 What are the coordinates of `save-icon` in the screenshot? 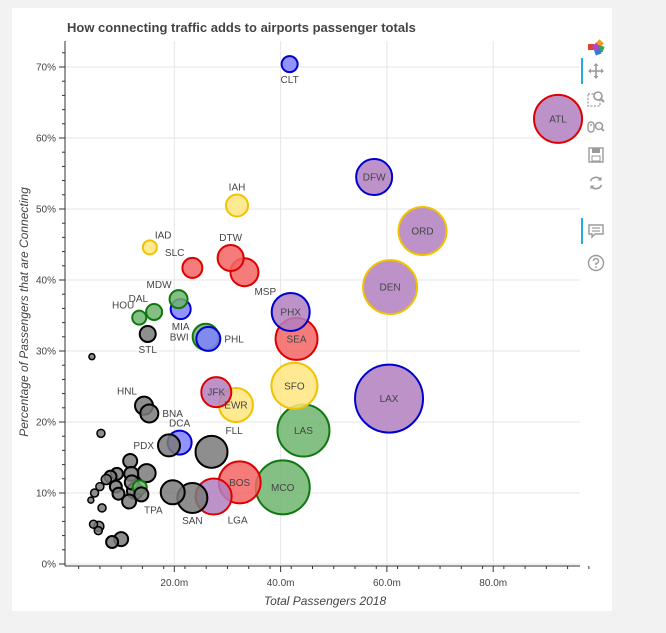 It's located at (596, 155).